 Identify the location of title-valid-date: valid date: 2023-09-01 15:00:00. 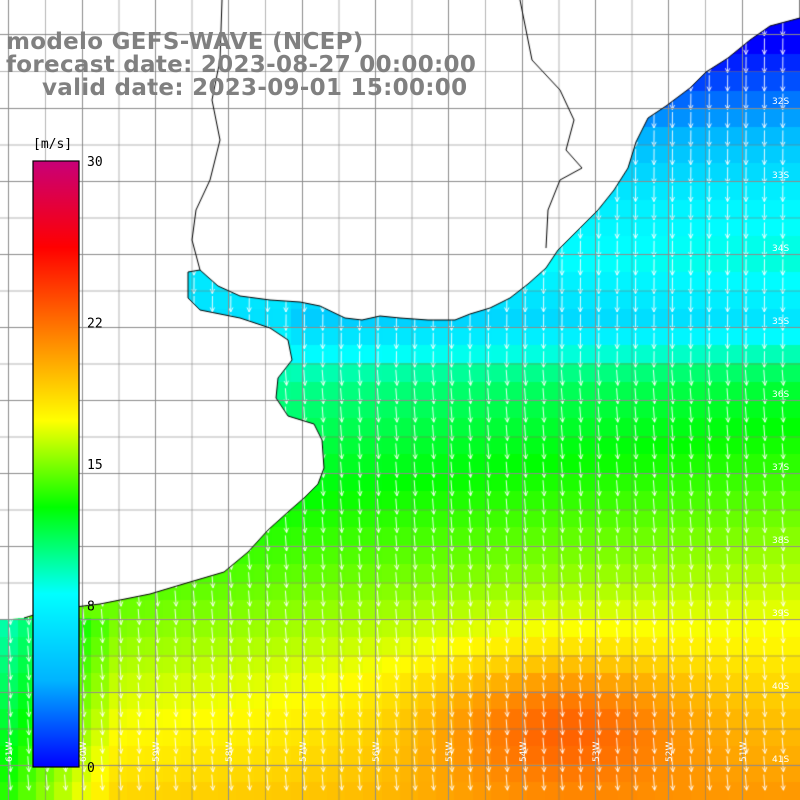
(255, 88).